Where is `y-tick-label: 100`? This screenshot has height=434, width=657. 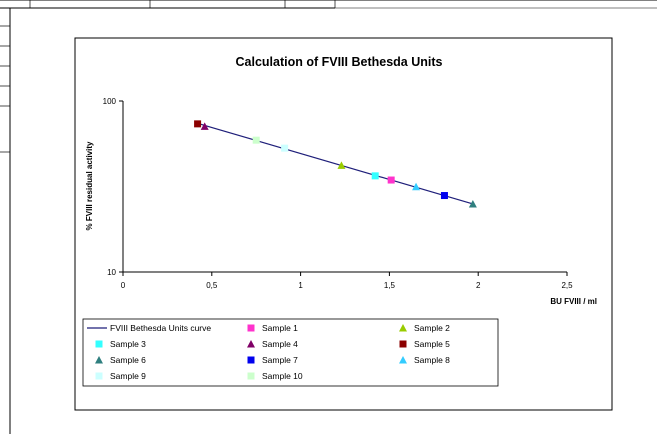 y-tick-label: 100 is located at coordinates (110, 101).